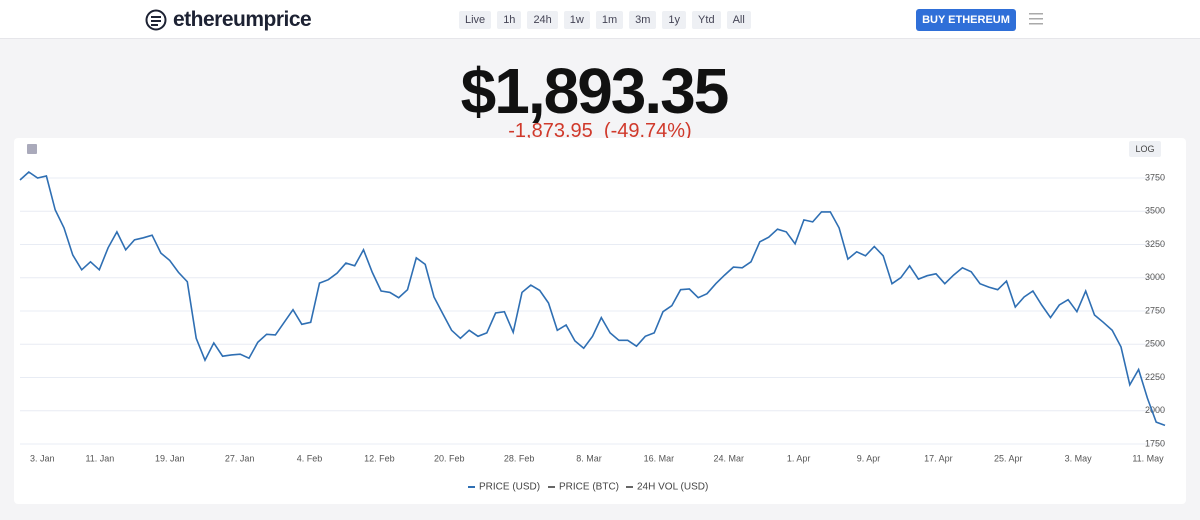 Image resolution: width=1200 pixels, height=520 pixels. Describe the element at coordinates (310, 458) in the screenshot. I see `x-tick-label: 4. Feb` at that location.